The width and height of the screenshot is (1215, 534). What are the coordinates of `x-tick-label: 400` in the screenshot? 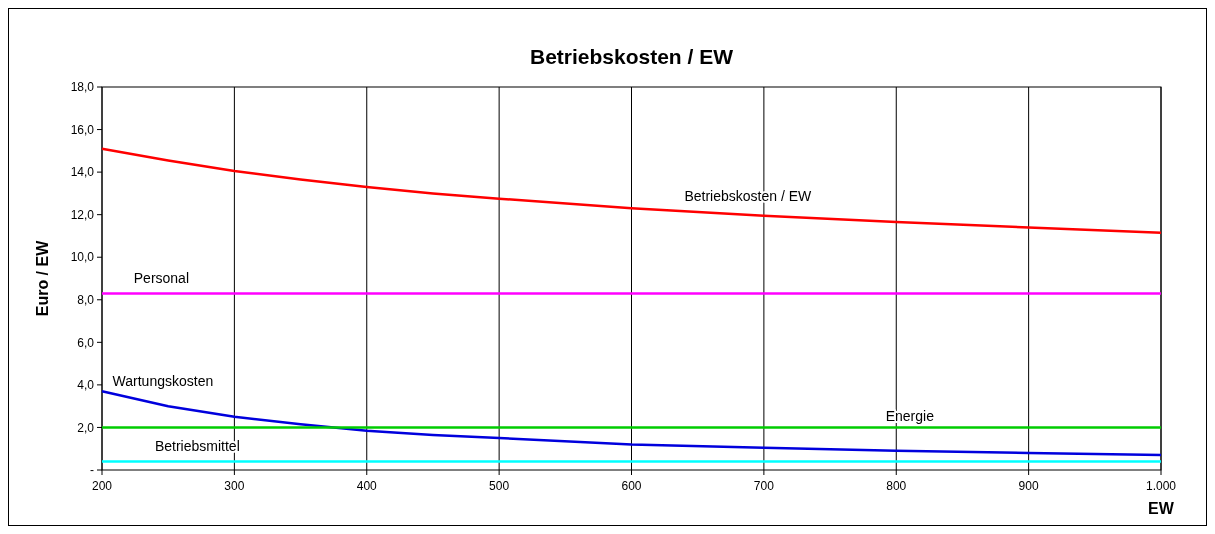 It's located at (367, 486).